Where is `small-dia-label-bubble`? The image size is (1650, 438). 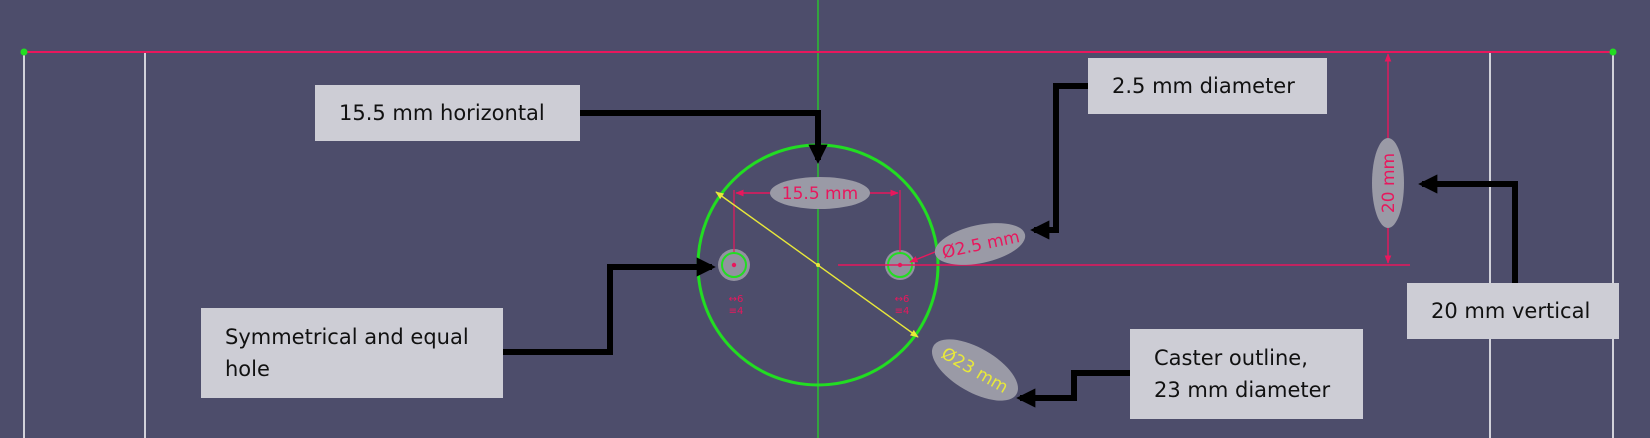 small-dia-label-bubble is located at coordinates (980, 244).